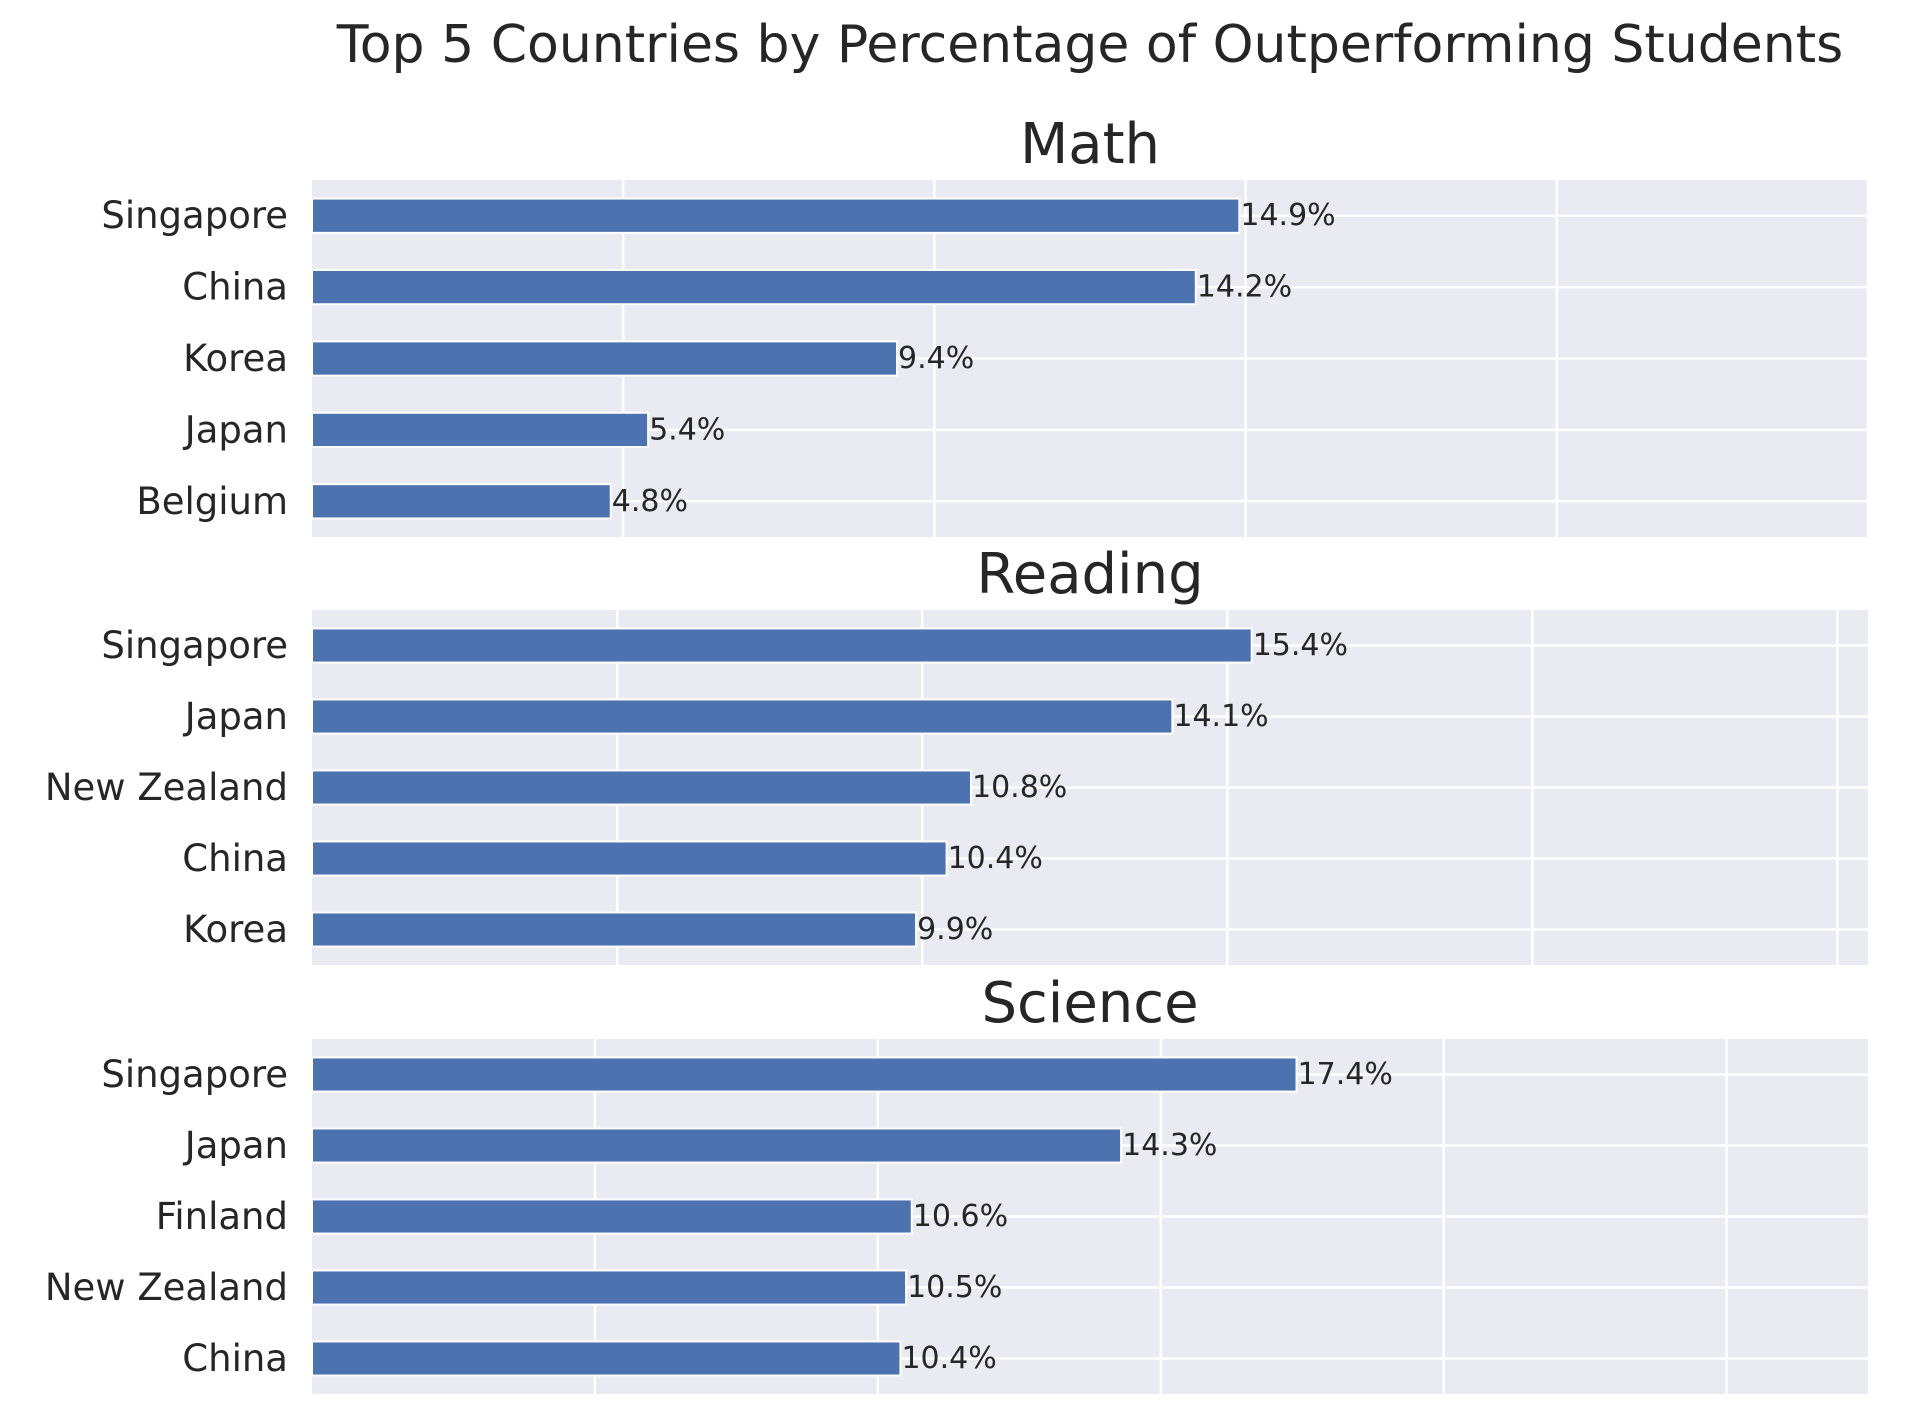 This screenshot has width=1920, height=1411. I want to click on panel-title: Science, so click(1089, 1003).